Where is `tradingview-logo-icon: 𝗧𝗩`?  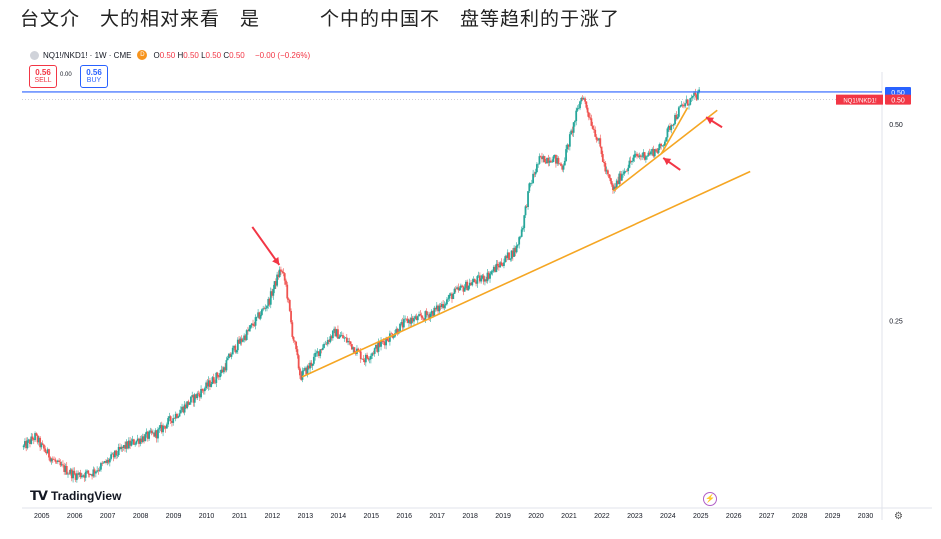
tradingview-logo-icon: 𝗧𝗩 is located at coordinates (39, 495).